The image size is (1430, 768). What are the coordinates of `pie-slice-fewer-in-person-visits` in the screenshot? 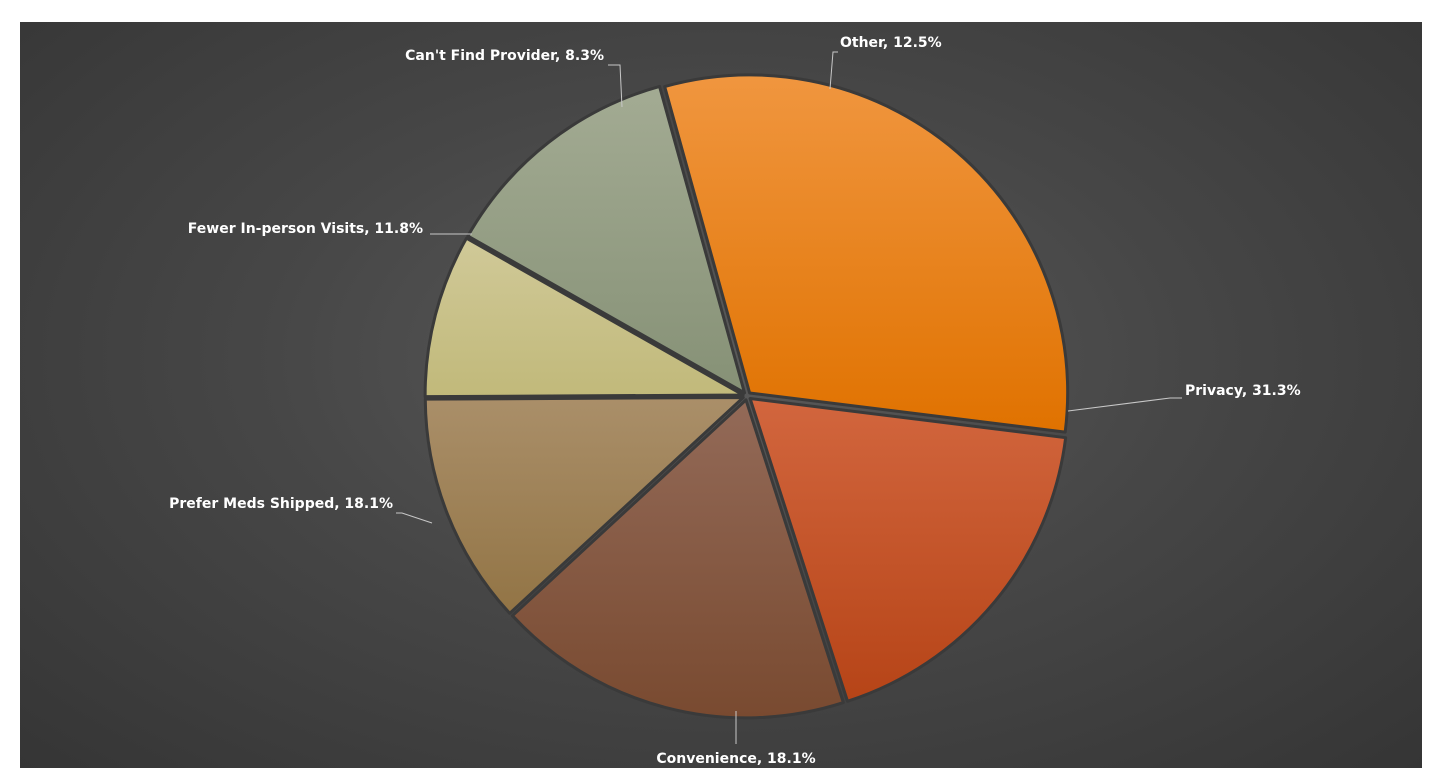 It's located at (584, 505).